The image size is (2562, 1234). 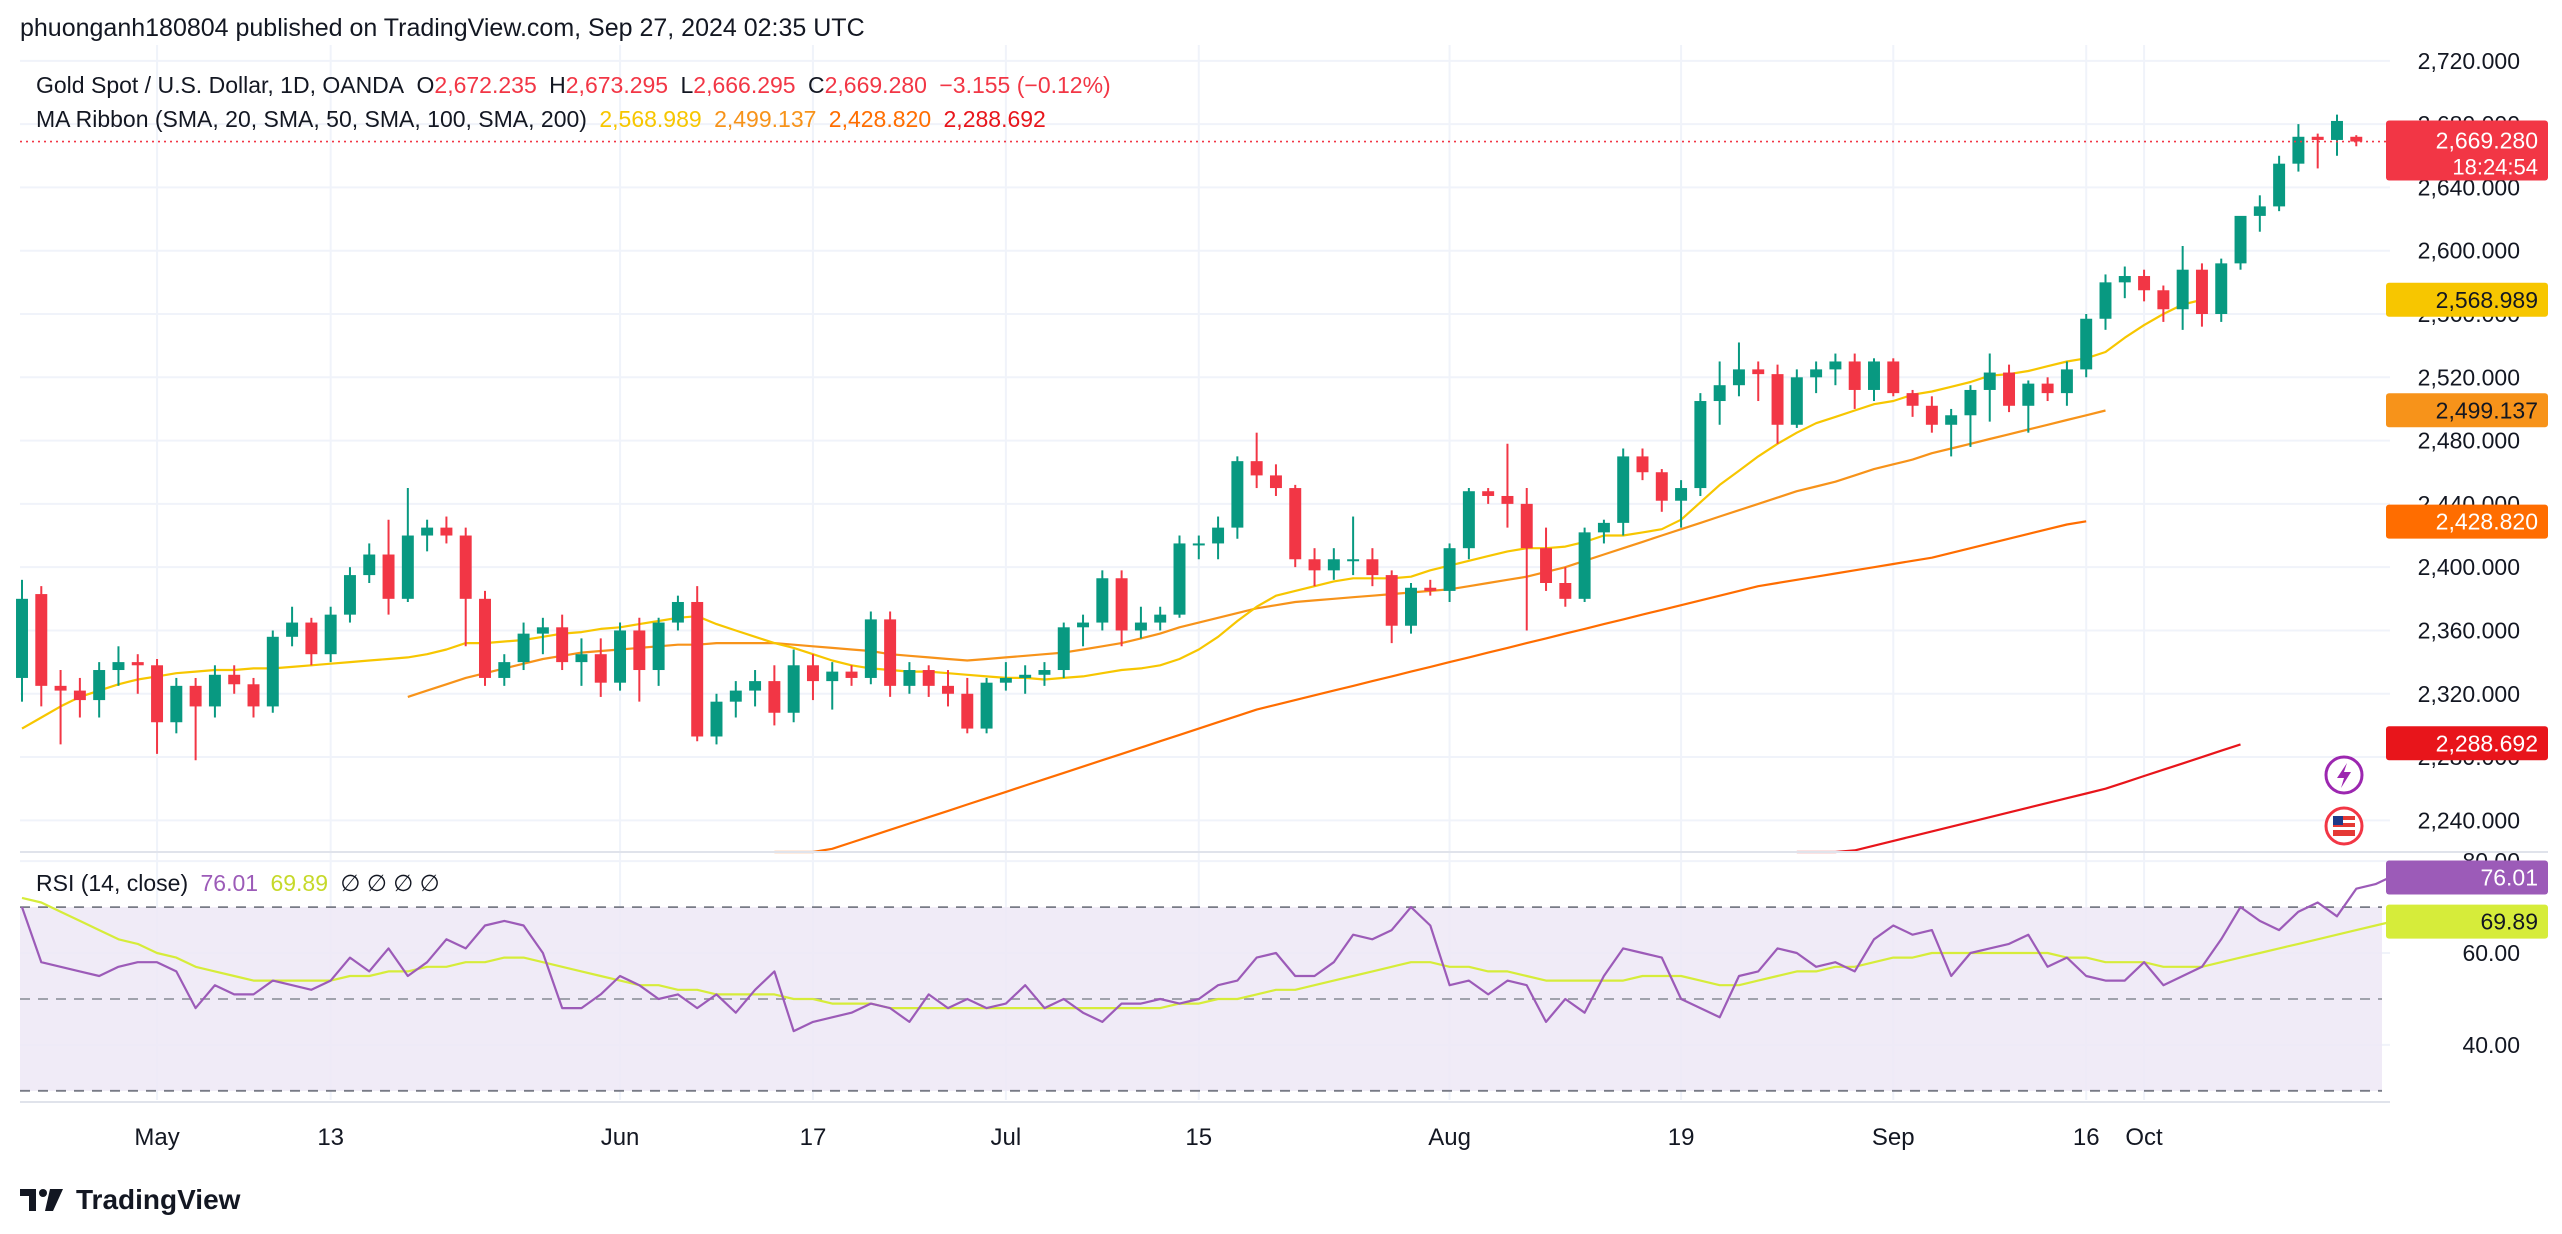 I want to click on price-tick-label: 2,720.000, so click(x=2469, y=61).